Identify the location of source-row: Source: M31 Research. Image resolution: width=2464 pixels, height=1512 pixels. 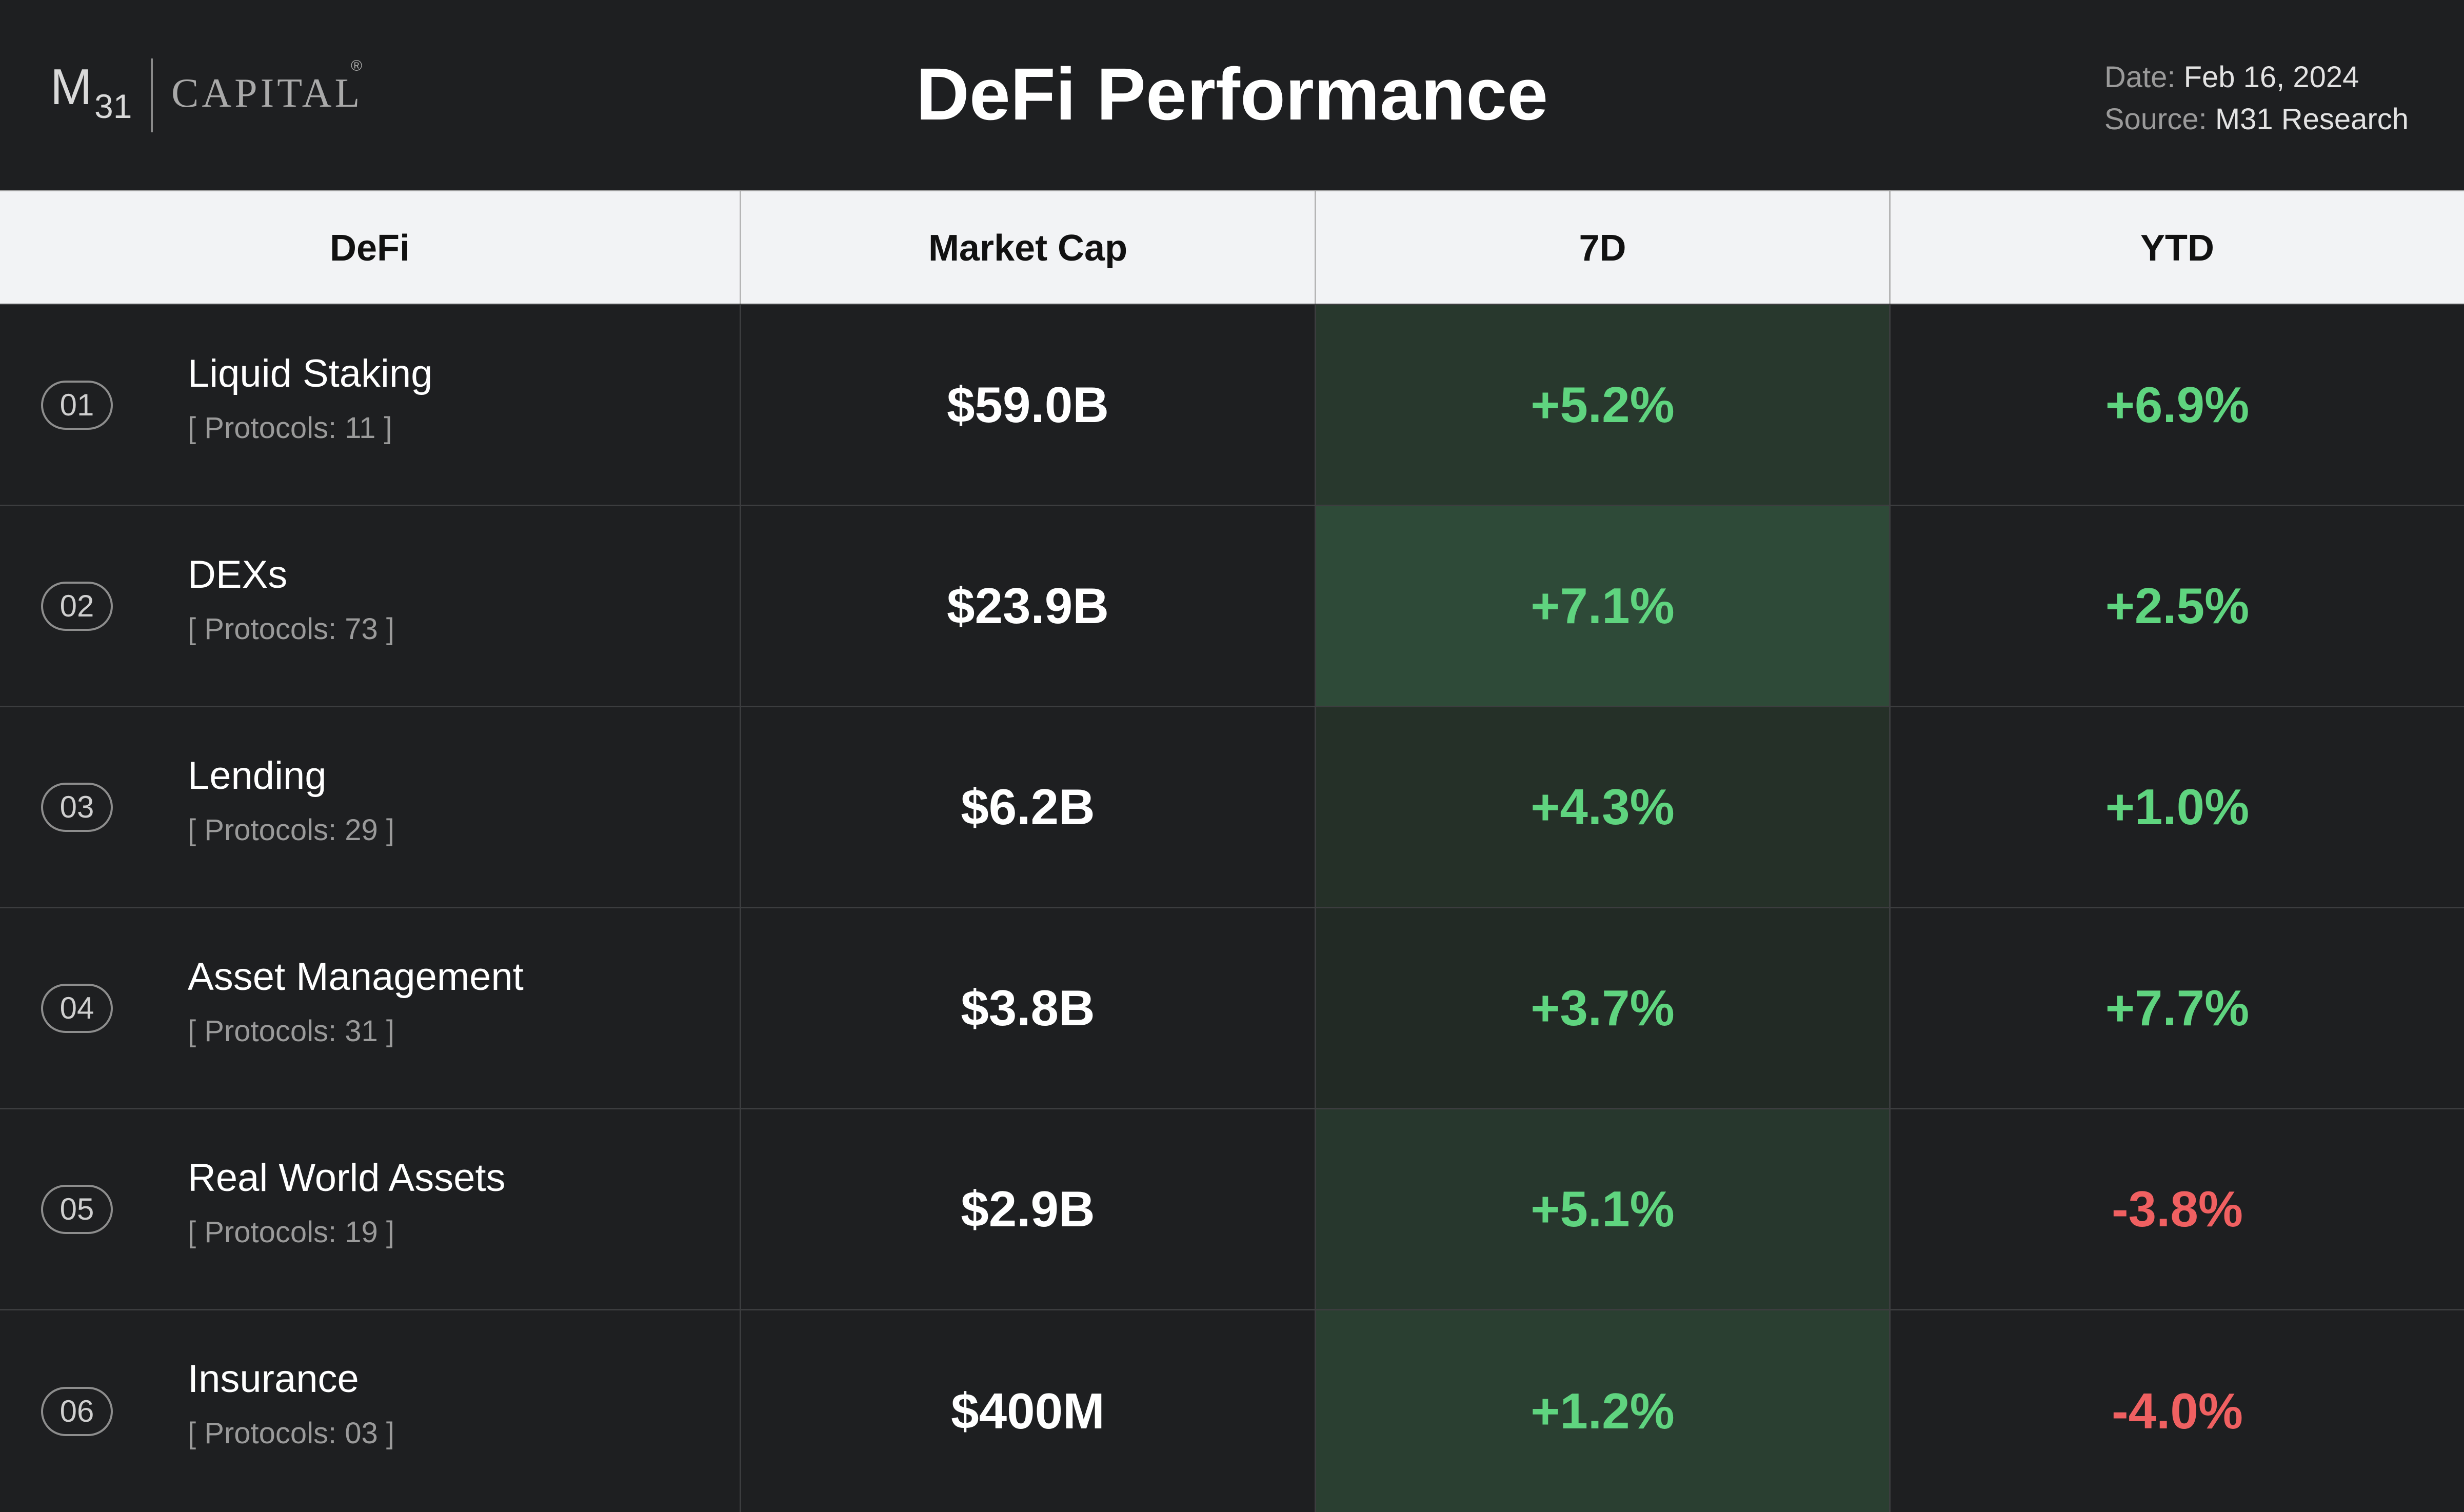
(2256, 119).